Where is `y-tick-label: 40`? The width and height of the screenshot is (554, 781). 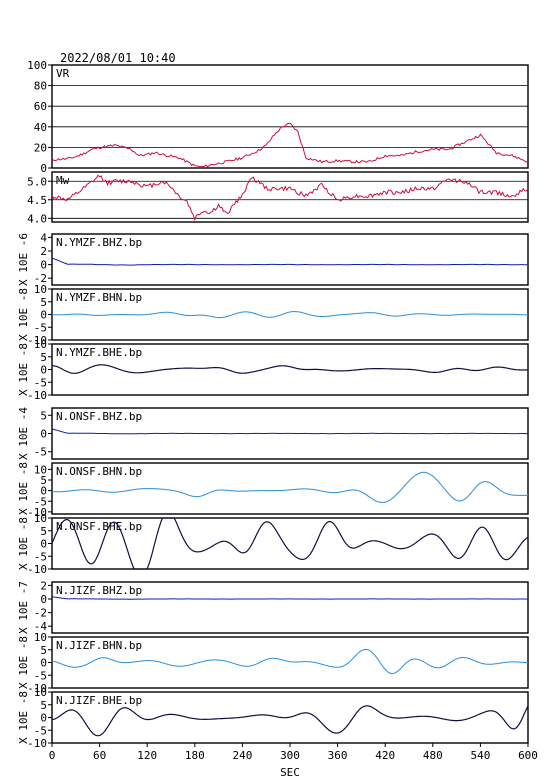
y-tick-label: 40 is located at coordinates (40, 127).